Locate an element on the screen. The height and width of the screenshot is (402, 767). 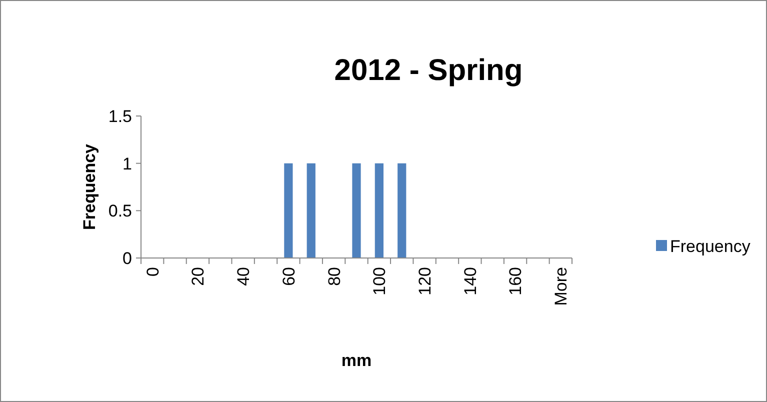
x-tick-label: More is located at coordinates (561, 286).